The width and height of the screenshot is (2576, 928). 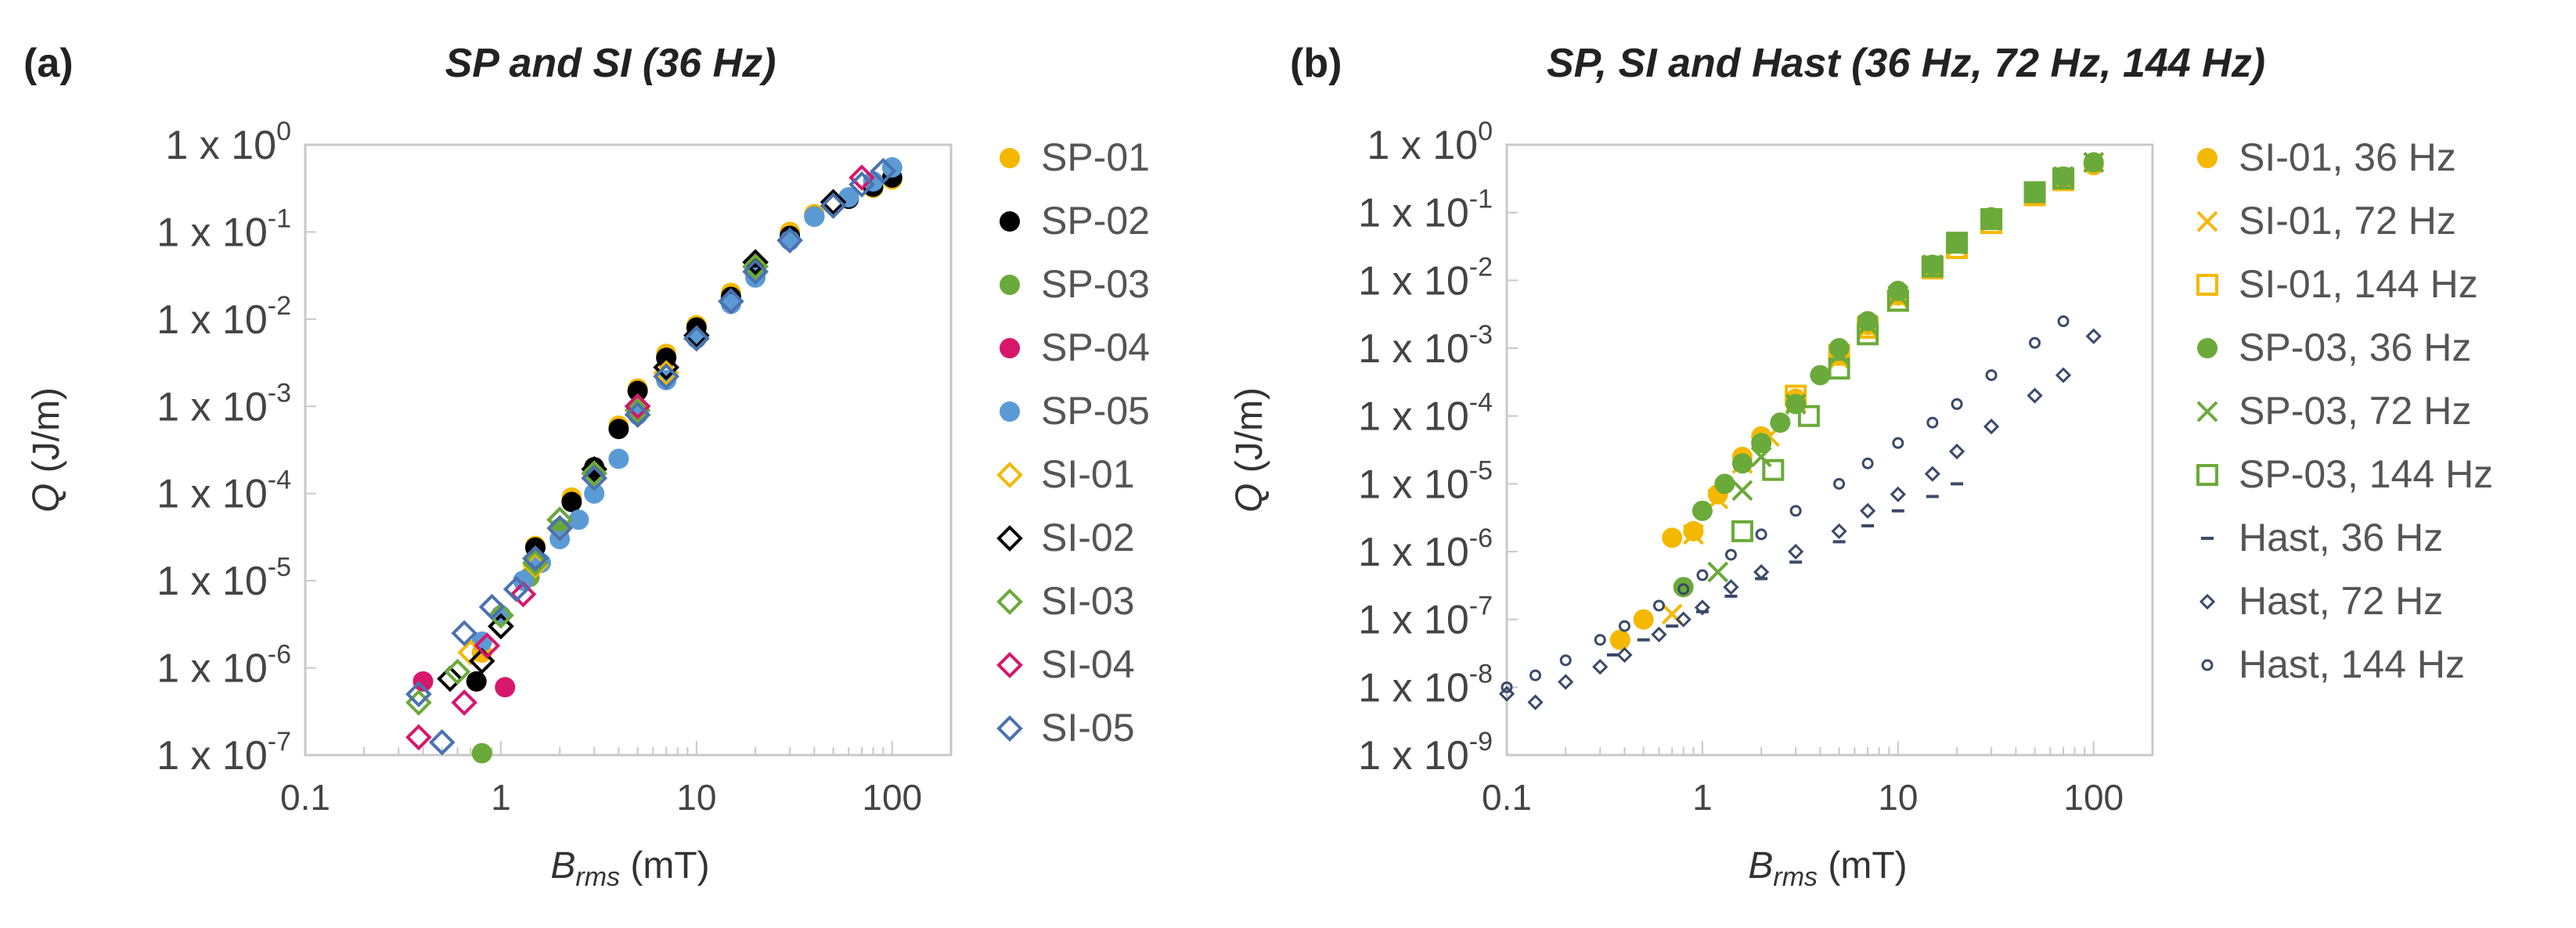 I want to click on x-tick-label: 100, so click(x=892, y=797).